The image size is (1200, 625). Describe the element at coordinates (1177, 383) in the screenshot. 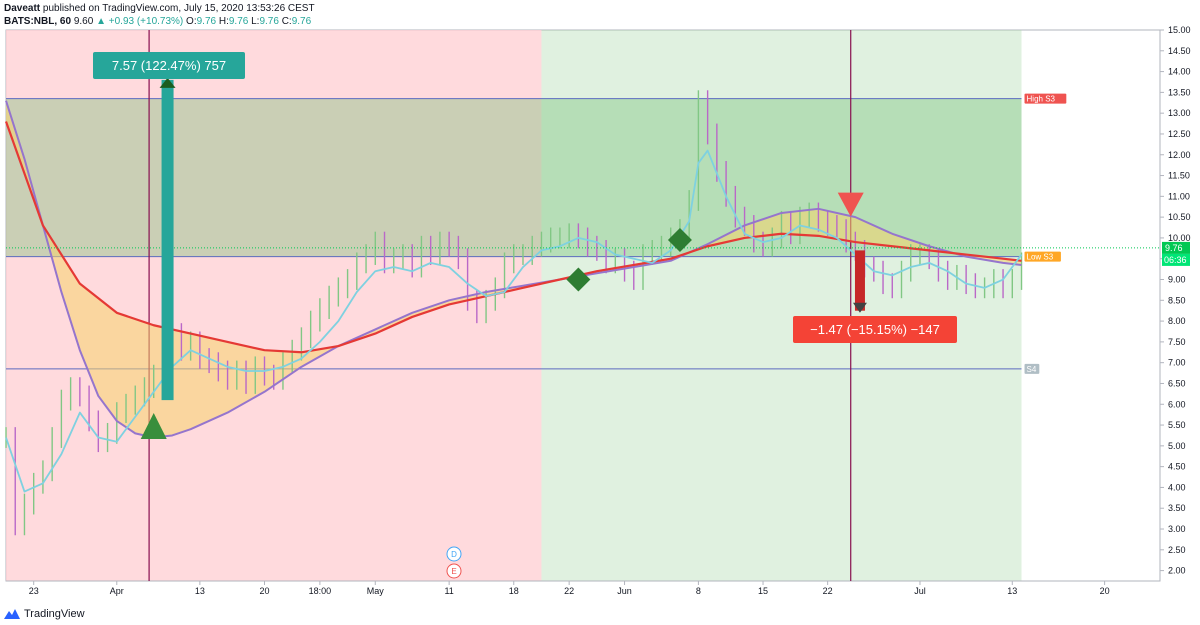

I see `y-tick-label: 6.50` at that location.